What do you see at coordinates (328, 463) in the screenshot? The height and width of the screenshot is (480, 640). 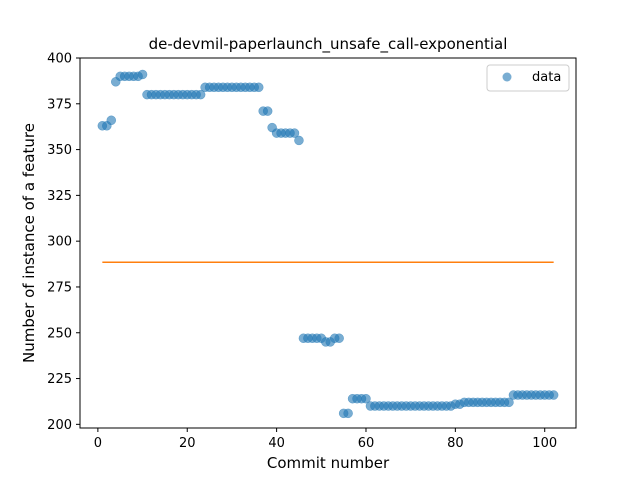 I see `x-axis-label: Commit number` at bounding box center [328, 463].